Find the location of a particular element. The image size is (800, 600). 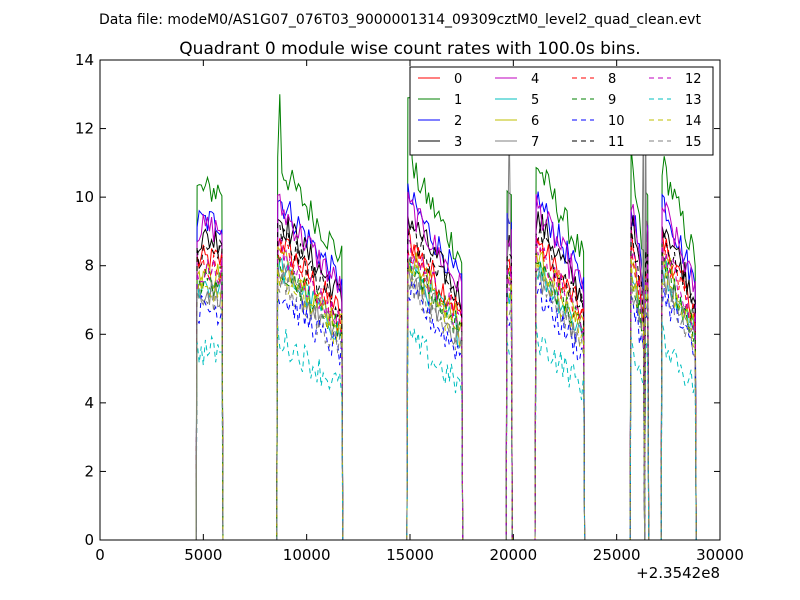

y-tick-label: 12 is located at coordinates (84, 129).